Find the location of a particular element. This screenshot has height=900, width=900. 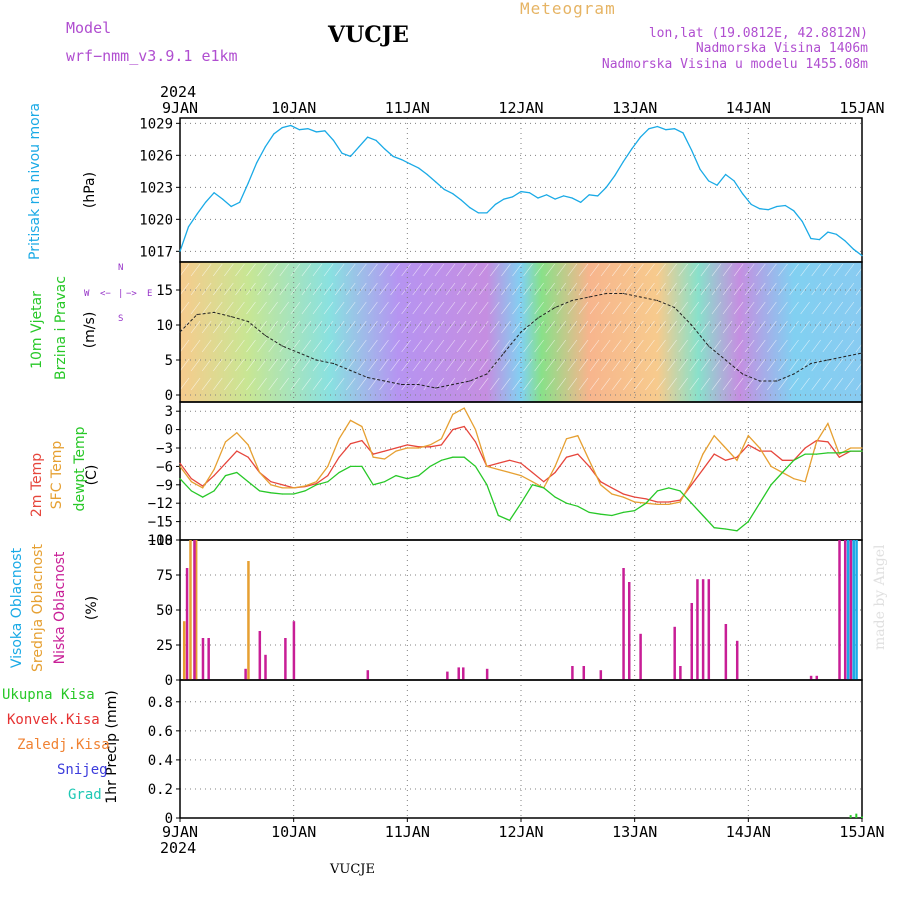

legend-rain-frozen: Zaledj.Kisa is located at coordinates (63, 745).